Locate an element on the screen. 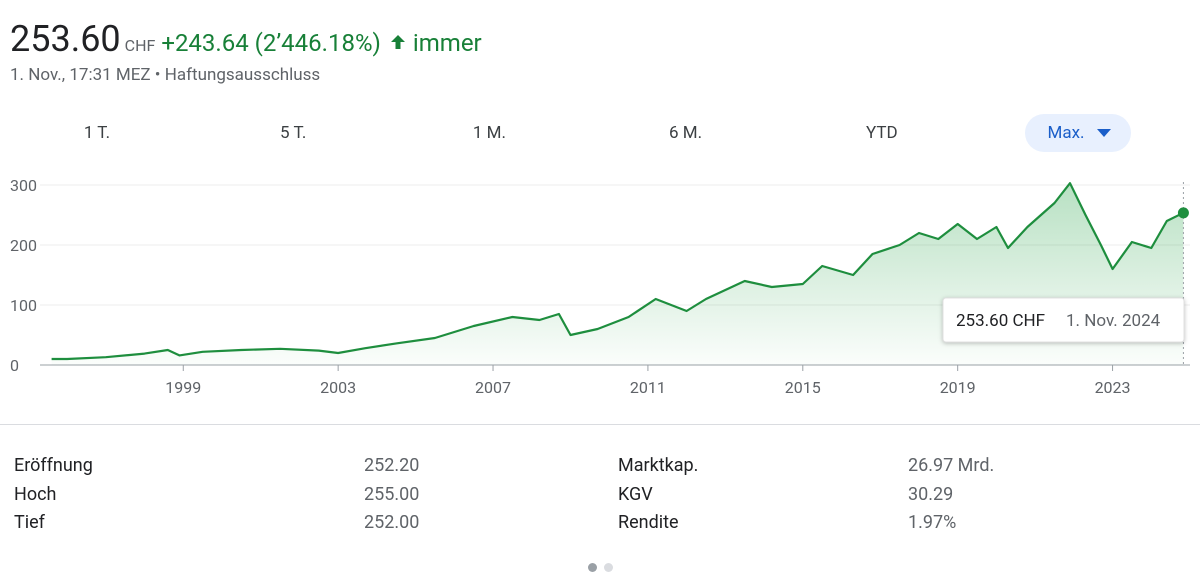 The width and height of the screenshot is (1200, 583). quote-header: 253.60 CHF +243.64 (2’446.18%) immer is located at coordinates (246, 39).